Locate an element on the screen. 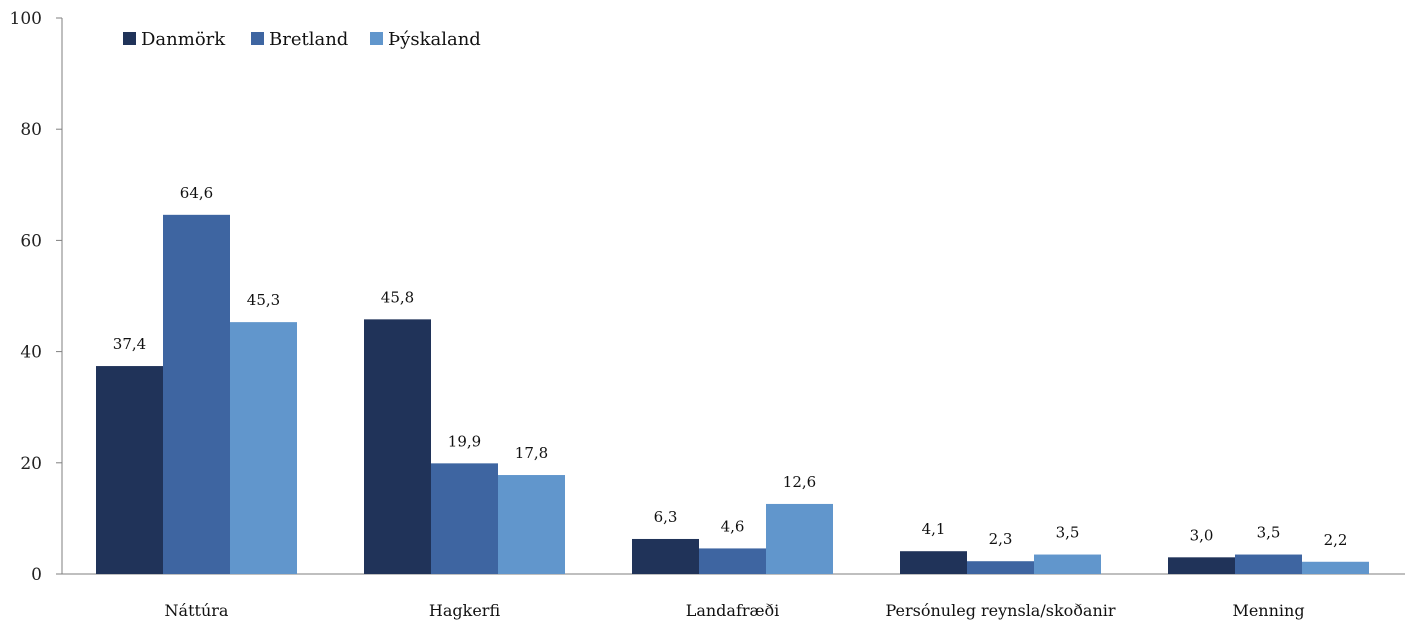  x-category-label: Náttúra is located at coordinates (197, 610).